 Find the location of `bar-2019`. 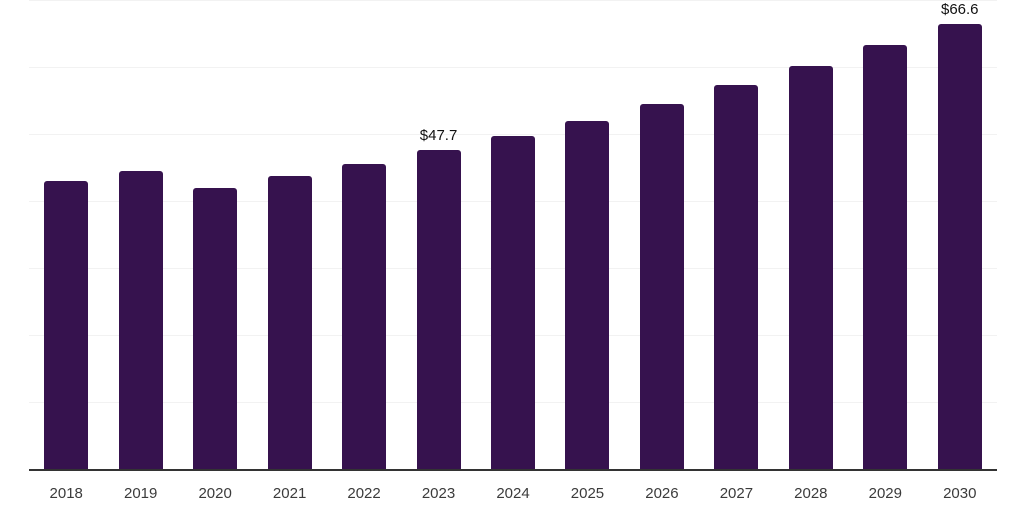

bar-2019 is located at coordinates (140, 320).